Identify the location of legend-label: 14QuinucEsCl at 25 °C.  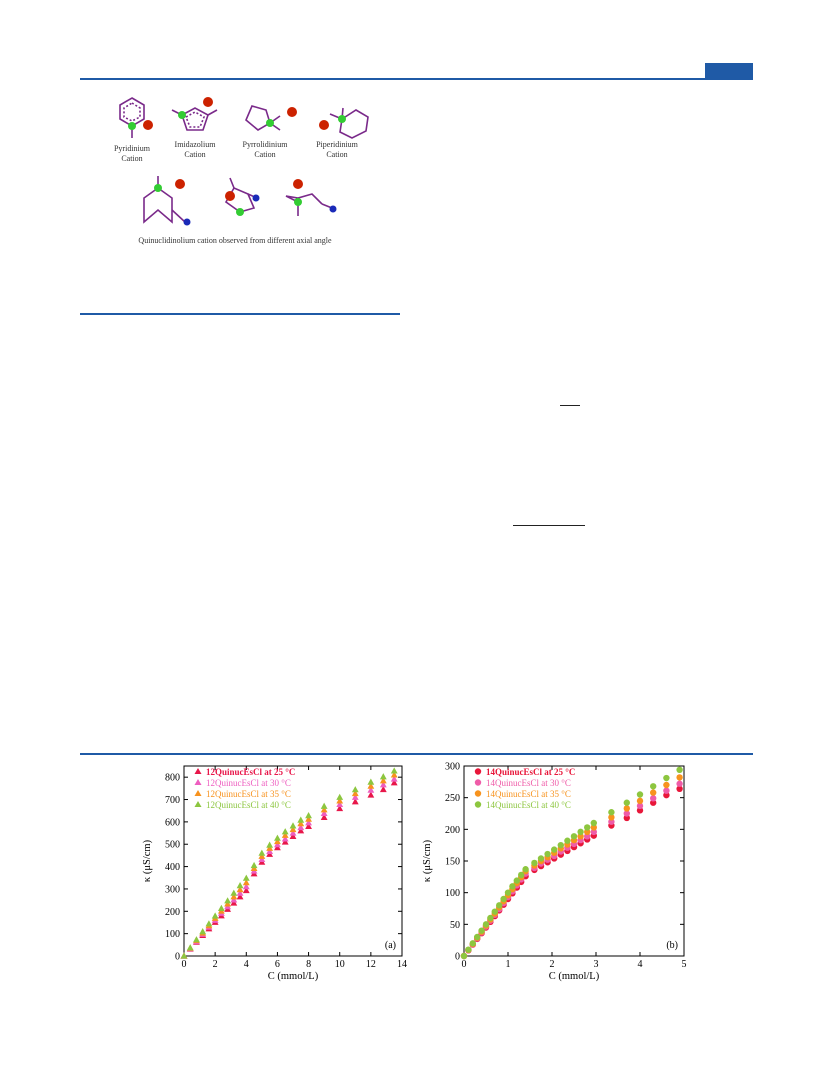
(530, 772).